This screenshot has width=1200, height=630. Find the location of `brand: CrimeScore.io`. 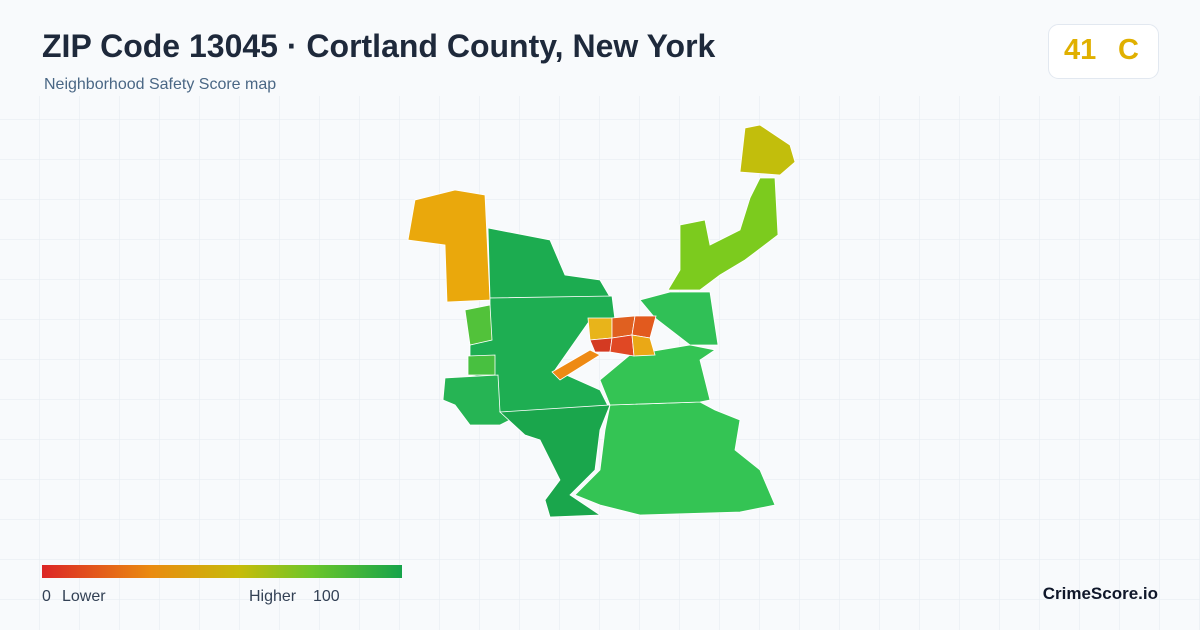

brand: CrimeScore.io is located at coordinates (1100, 593).